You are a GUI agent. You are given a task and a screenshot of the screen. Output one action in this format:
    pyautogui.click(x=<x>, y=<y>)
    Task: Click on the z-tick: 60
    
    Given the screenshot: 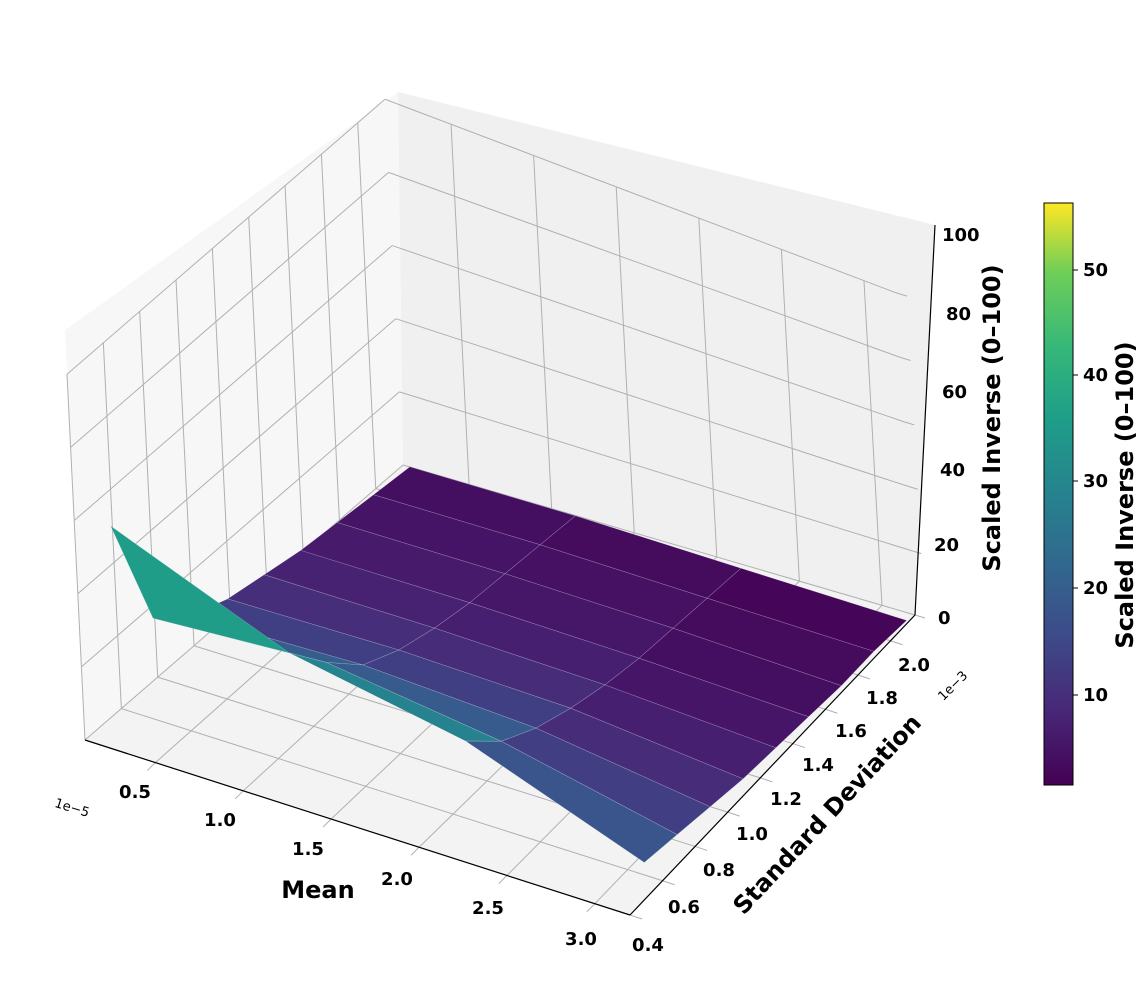 What is the action you would take?
    pyautogui.click(x=954, y=392)
    